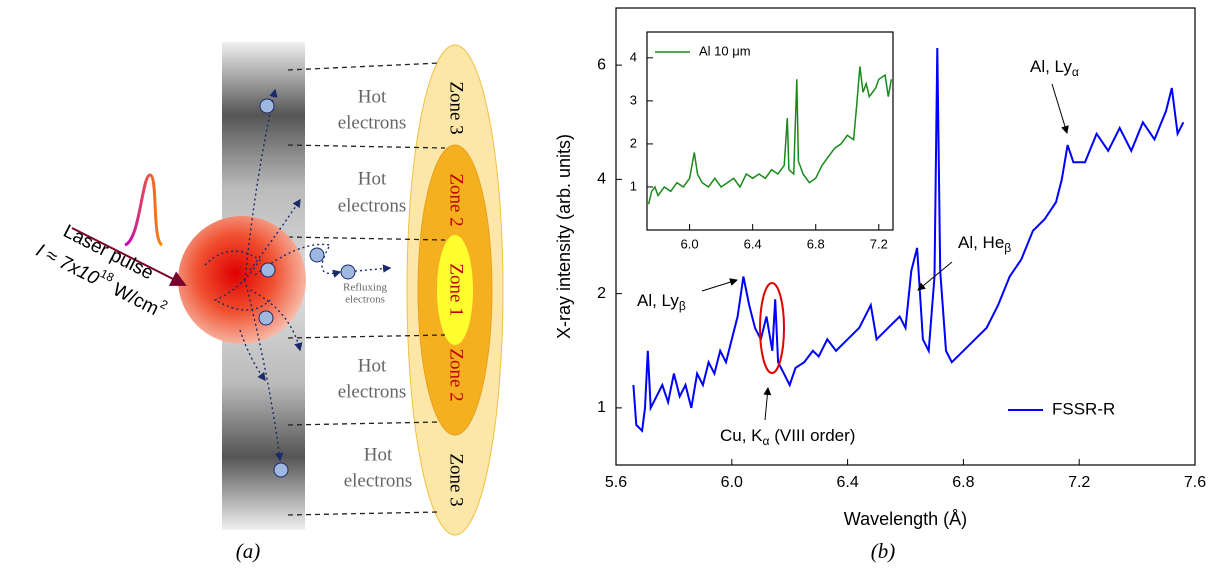 The height and width of the screenshot is (579, 1216). What do you see at coordinates (107, 275) in the screenshot?
I see `intensity-exp: 18` at bounding box center [107, 275].